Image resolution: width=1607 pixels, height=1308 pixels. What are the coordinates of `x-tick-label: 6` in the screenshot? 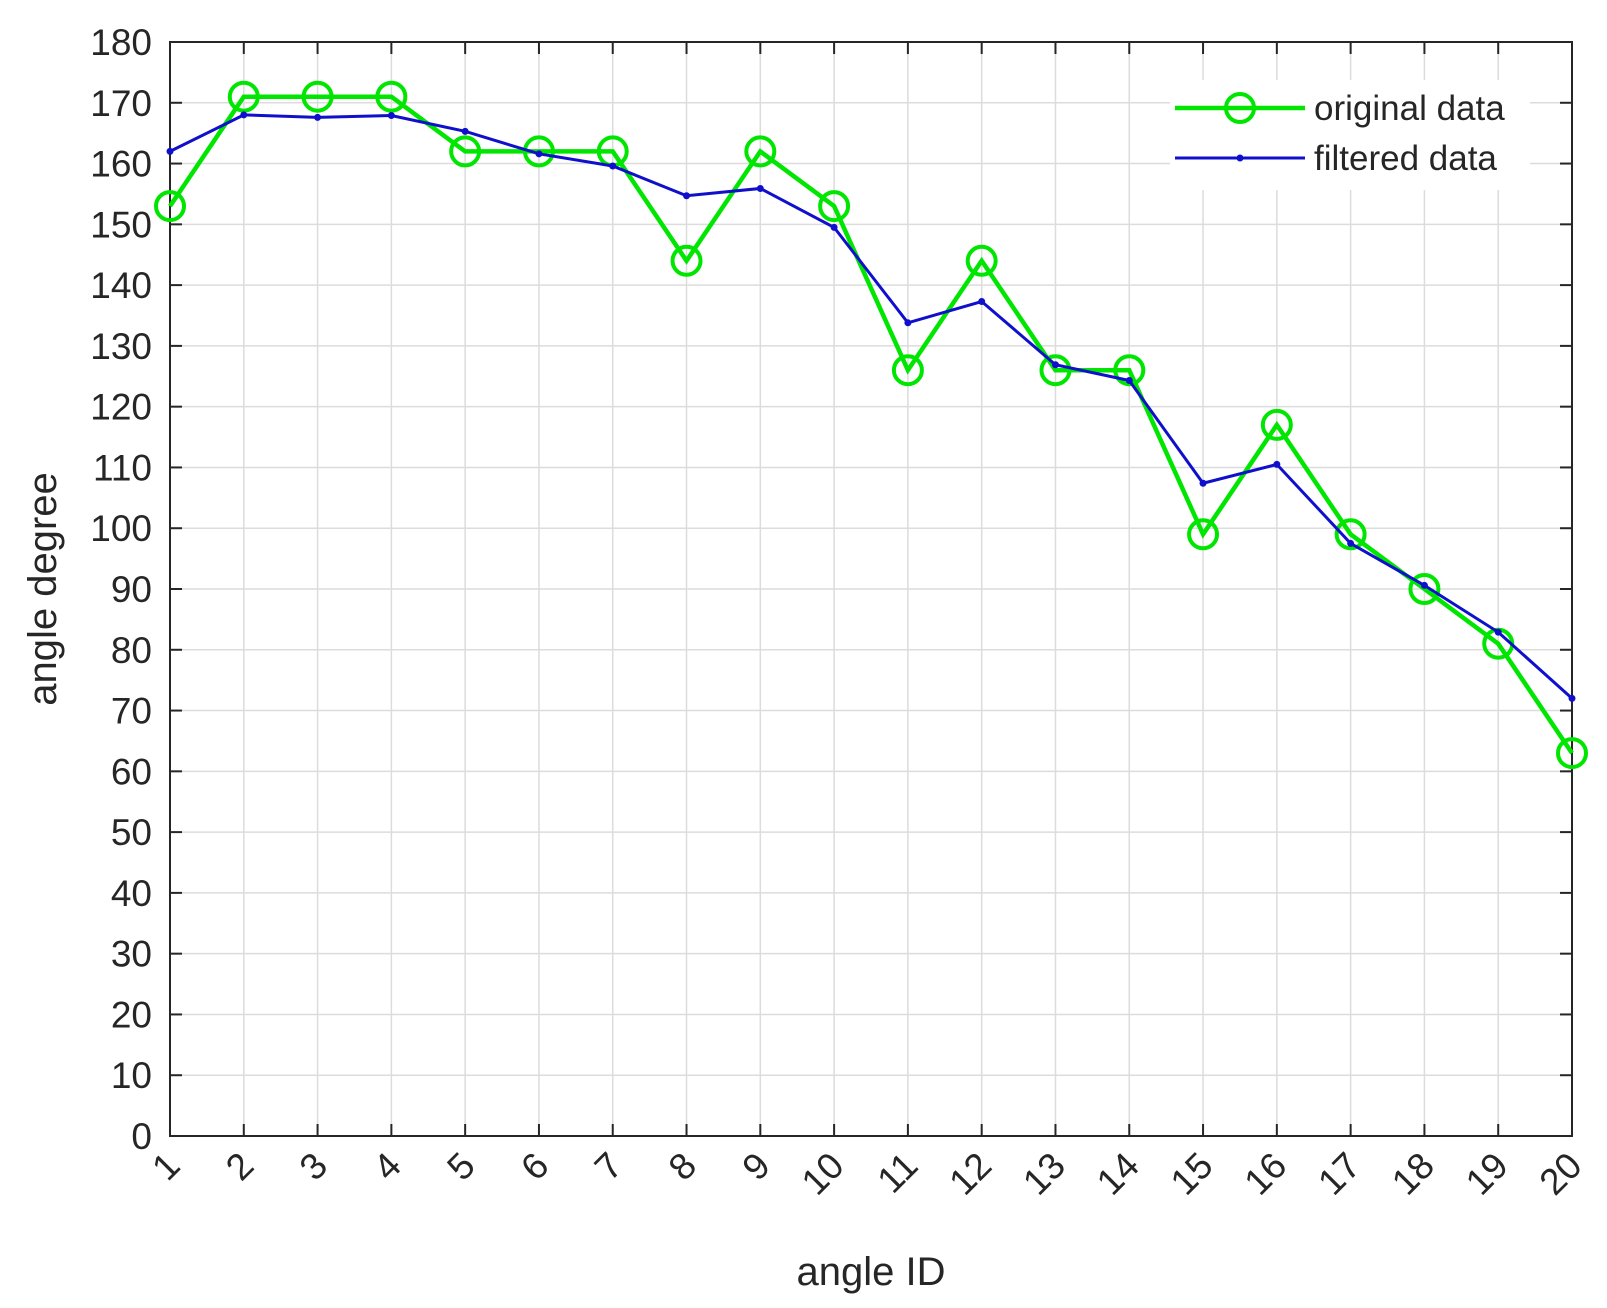 It's located at (535, 1167).